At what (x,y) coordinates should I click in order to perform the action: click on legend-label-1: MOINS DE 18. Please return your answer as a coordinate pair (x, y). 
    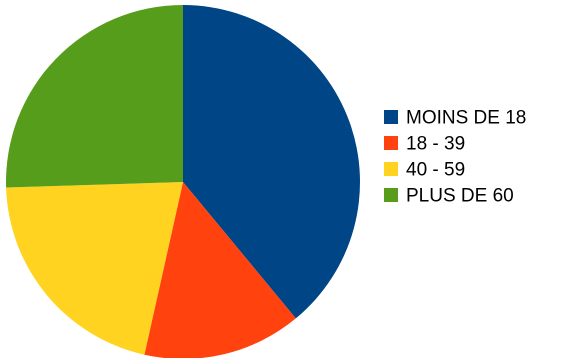
    Looking at the image, I should click on (466, 118).